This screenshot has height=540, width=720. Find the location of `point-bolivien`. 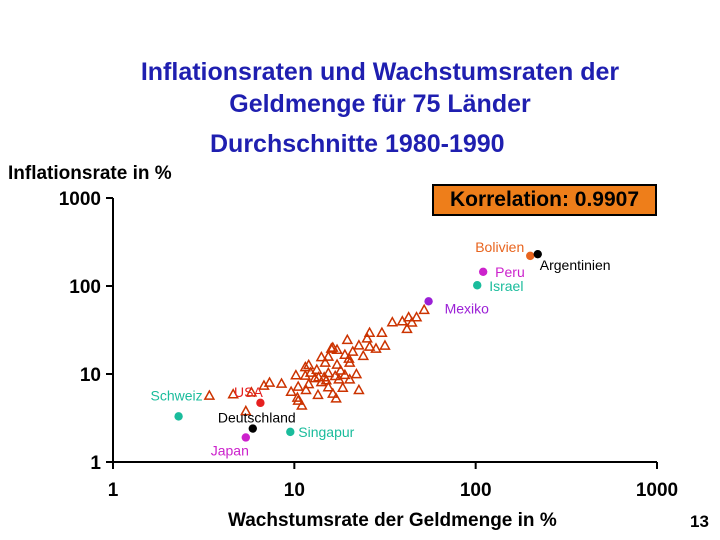

point-bolivien is located at coordinates (530, 256).